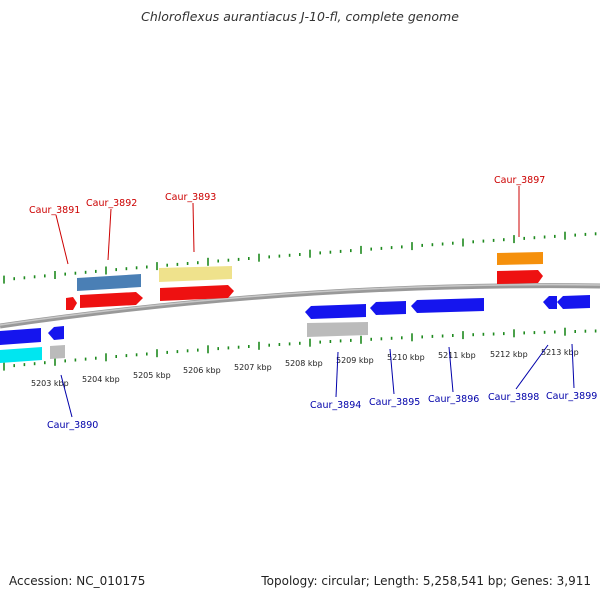 This screenshot has width=600, height=600. I want to click on gene-feature-caur3897-upper, so click(520, 258).